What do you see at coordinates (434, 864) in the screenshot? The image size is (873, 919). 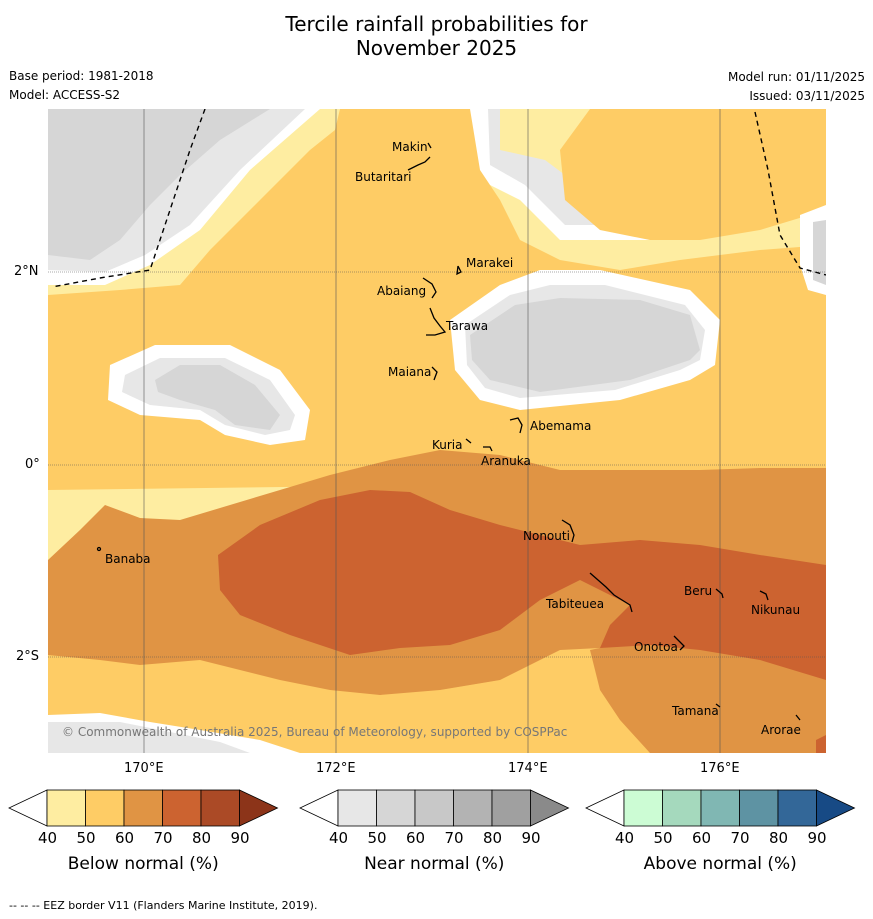 I see `colorbar-near-title: Near normal (%)` at bounding box center [434, 864].